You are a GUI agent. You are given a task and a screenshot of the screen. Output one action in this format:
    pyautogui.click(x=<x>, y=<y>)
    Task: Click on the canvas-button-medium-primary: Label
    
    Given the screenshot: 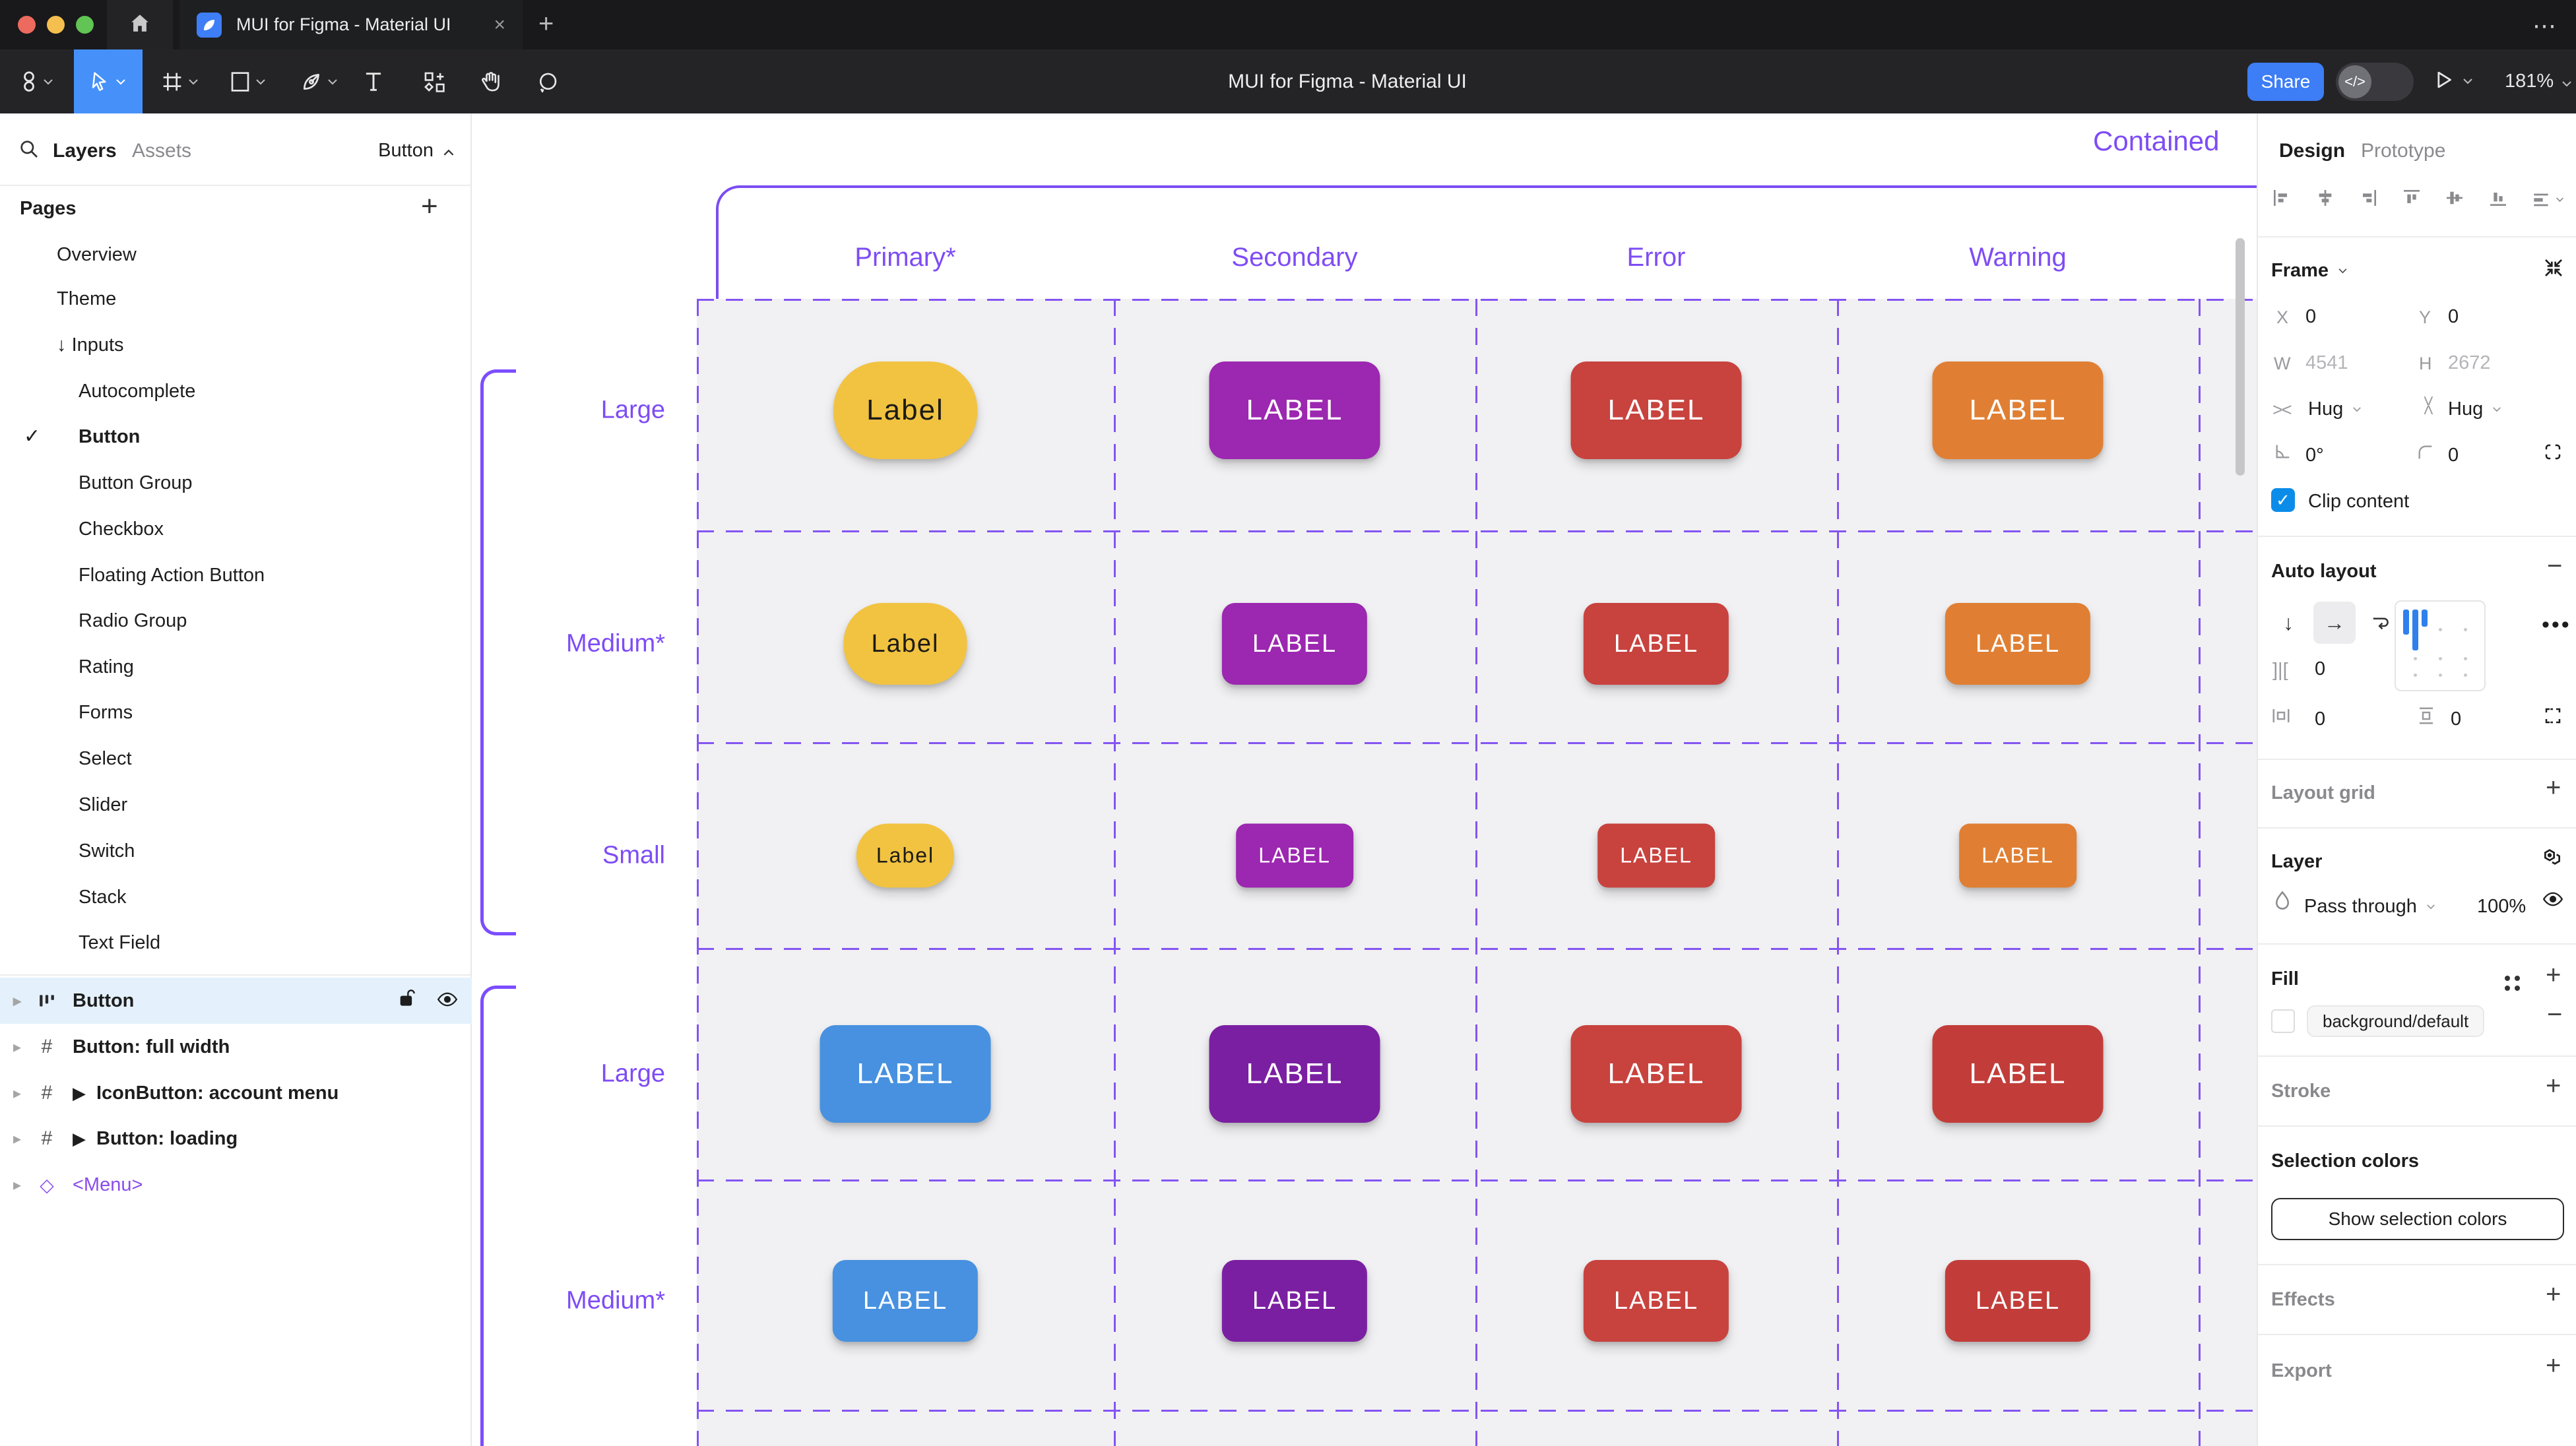 What is the action you would take?
    pyautogui.click(x=905, y=644)
    